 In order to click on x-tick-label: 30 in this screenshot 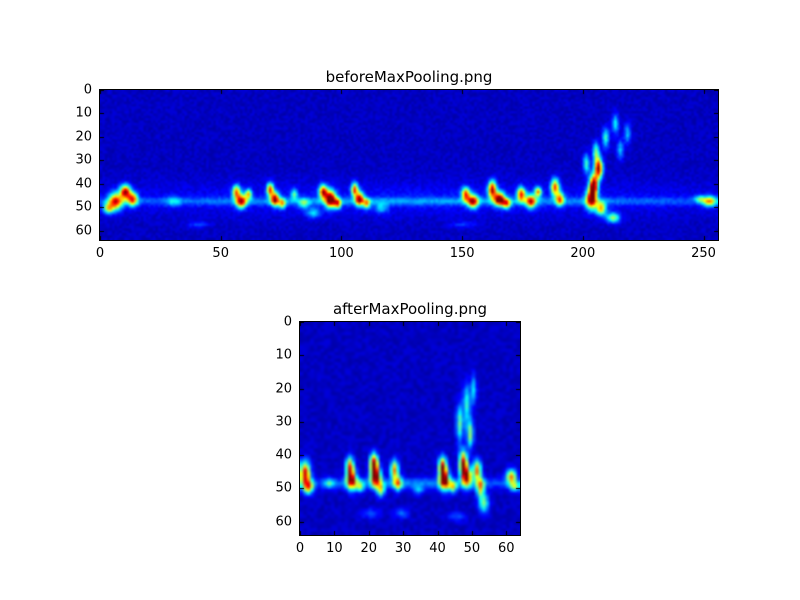, I will do `click(403, 548)`.